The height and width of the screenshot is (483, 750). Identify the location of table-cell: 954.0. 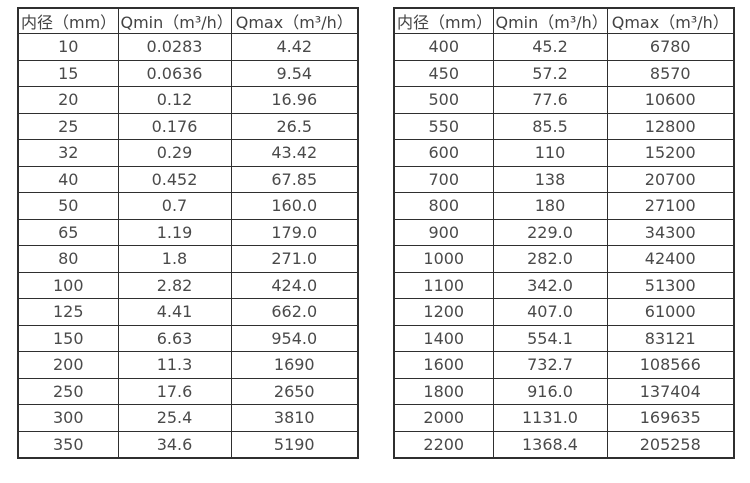
(294, 338).